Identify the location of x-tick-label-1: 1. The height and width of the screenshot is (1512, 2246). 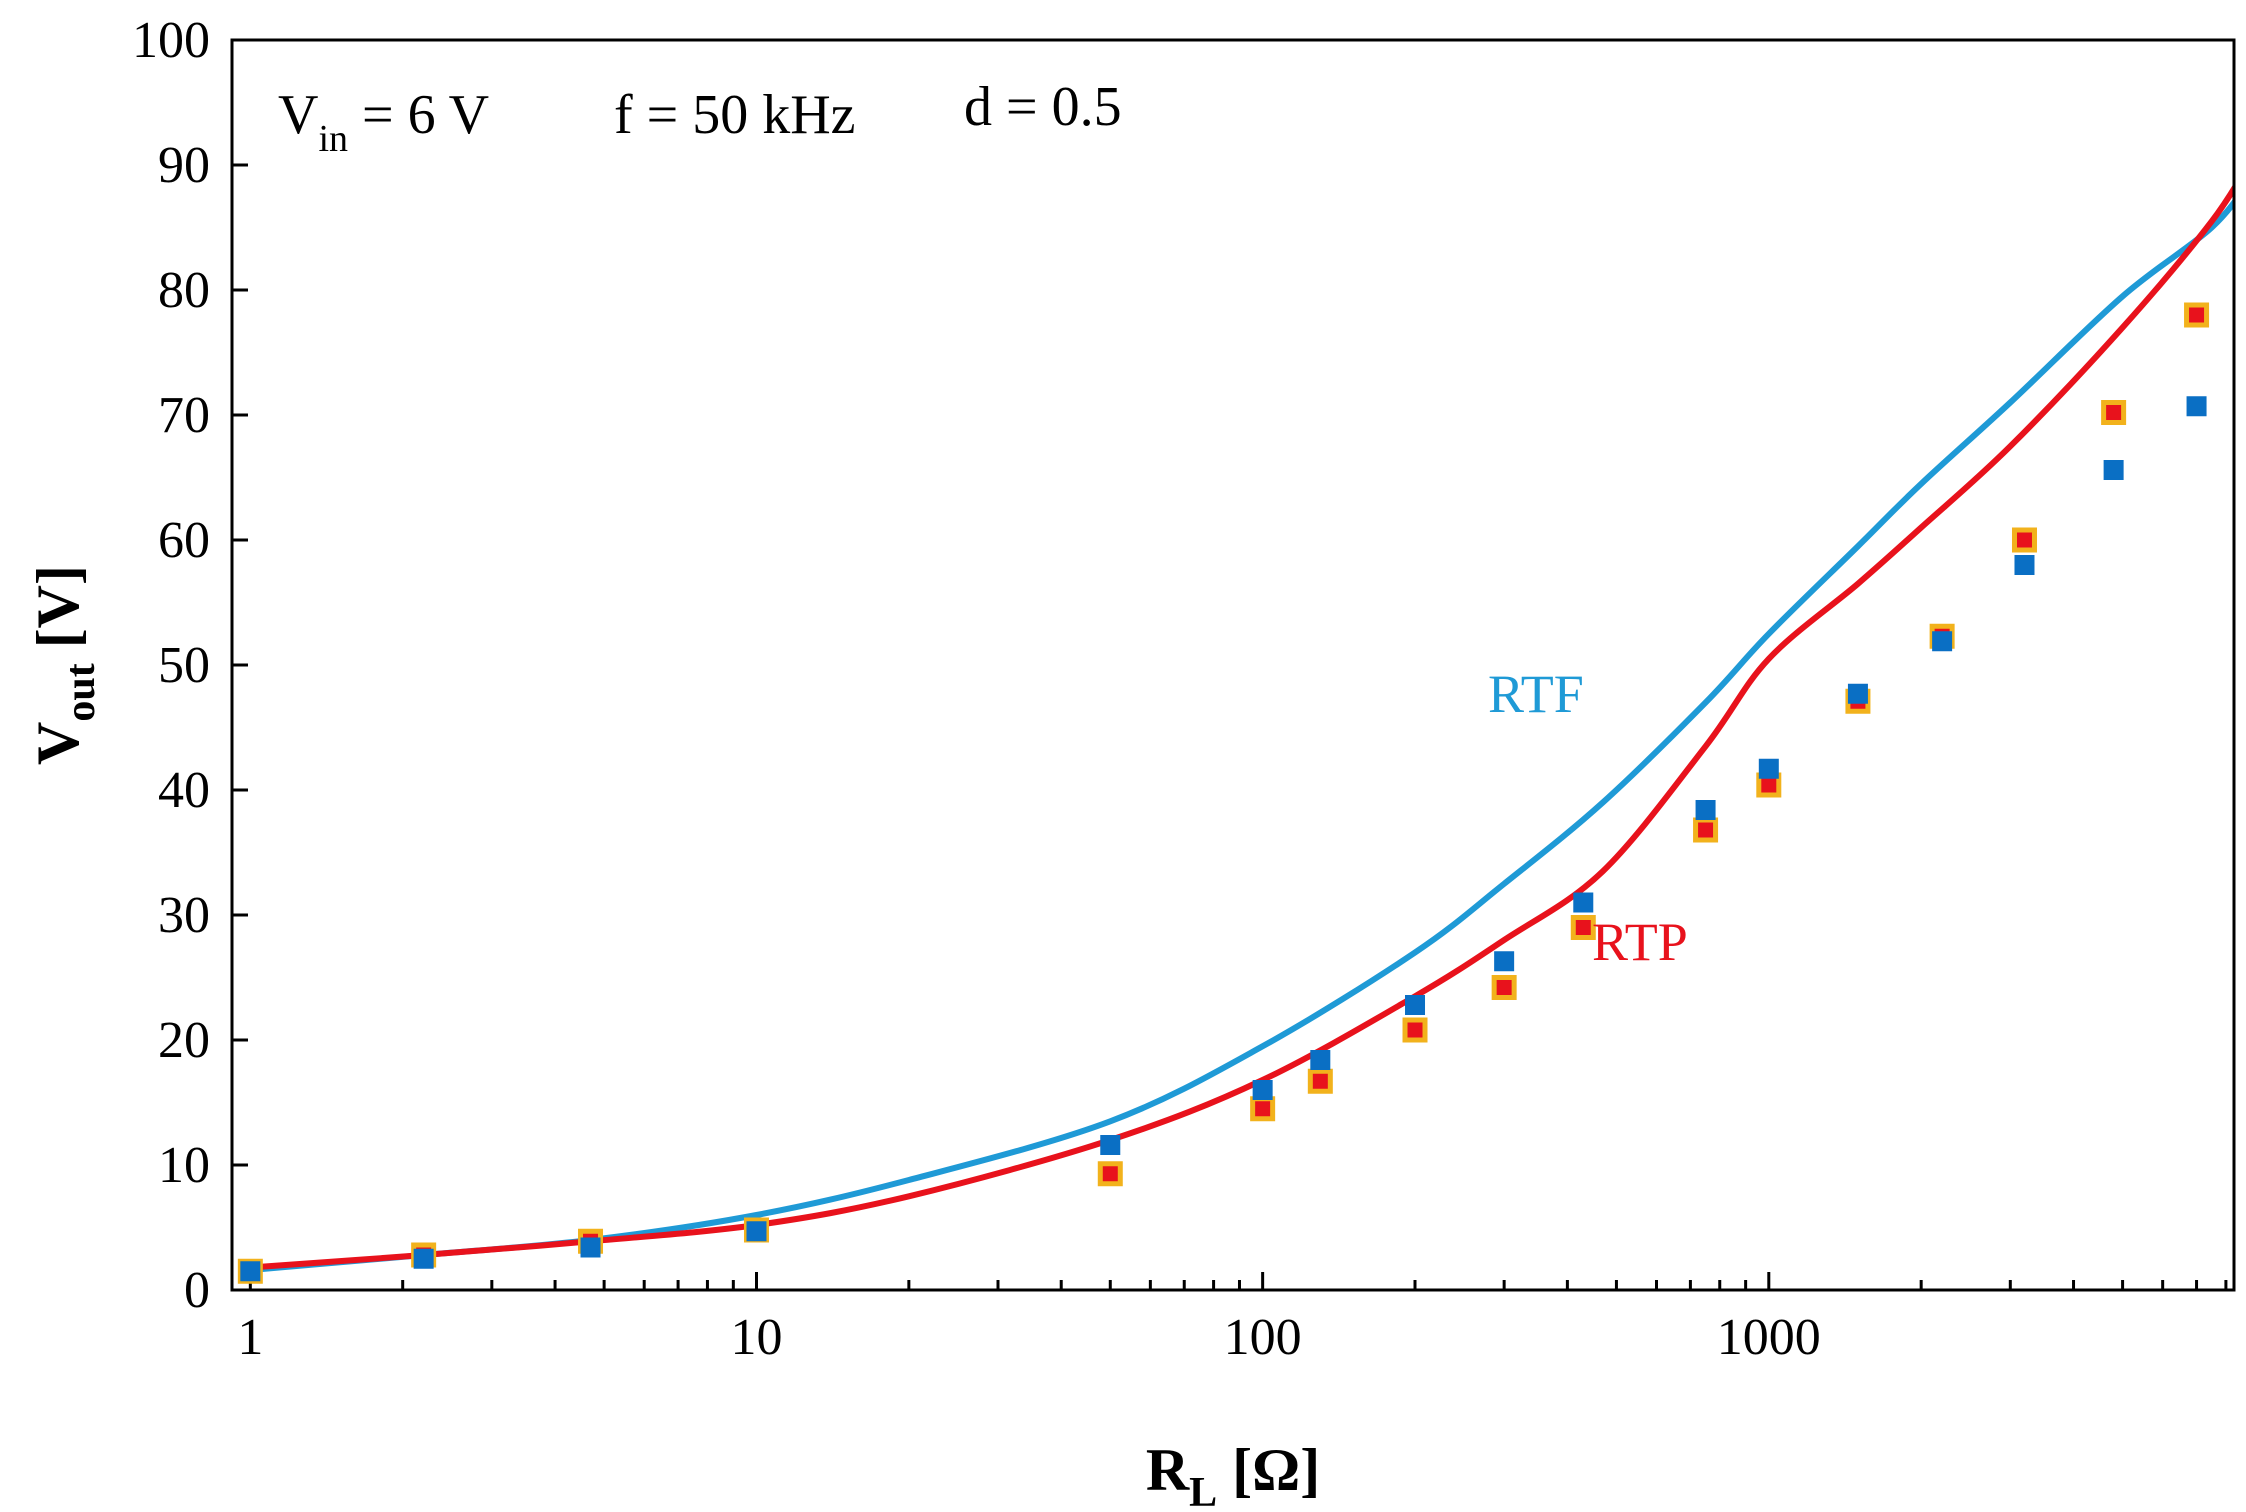
(250, 1337).